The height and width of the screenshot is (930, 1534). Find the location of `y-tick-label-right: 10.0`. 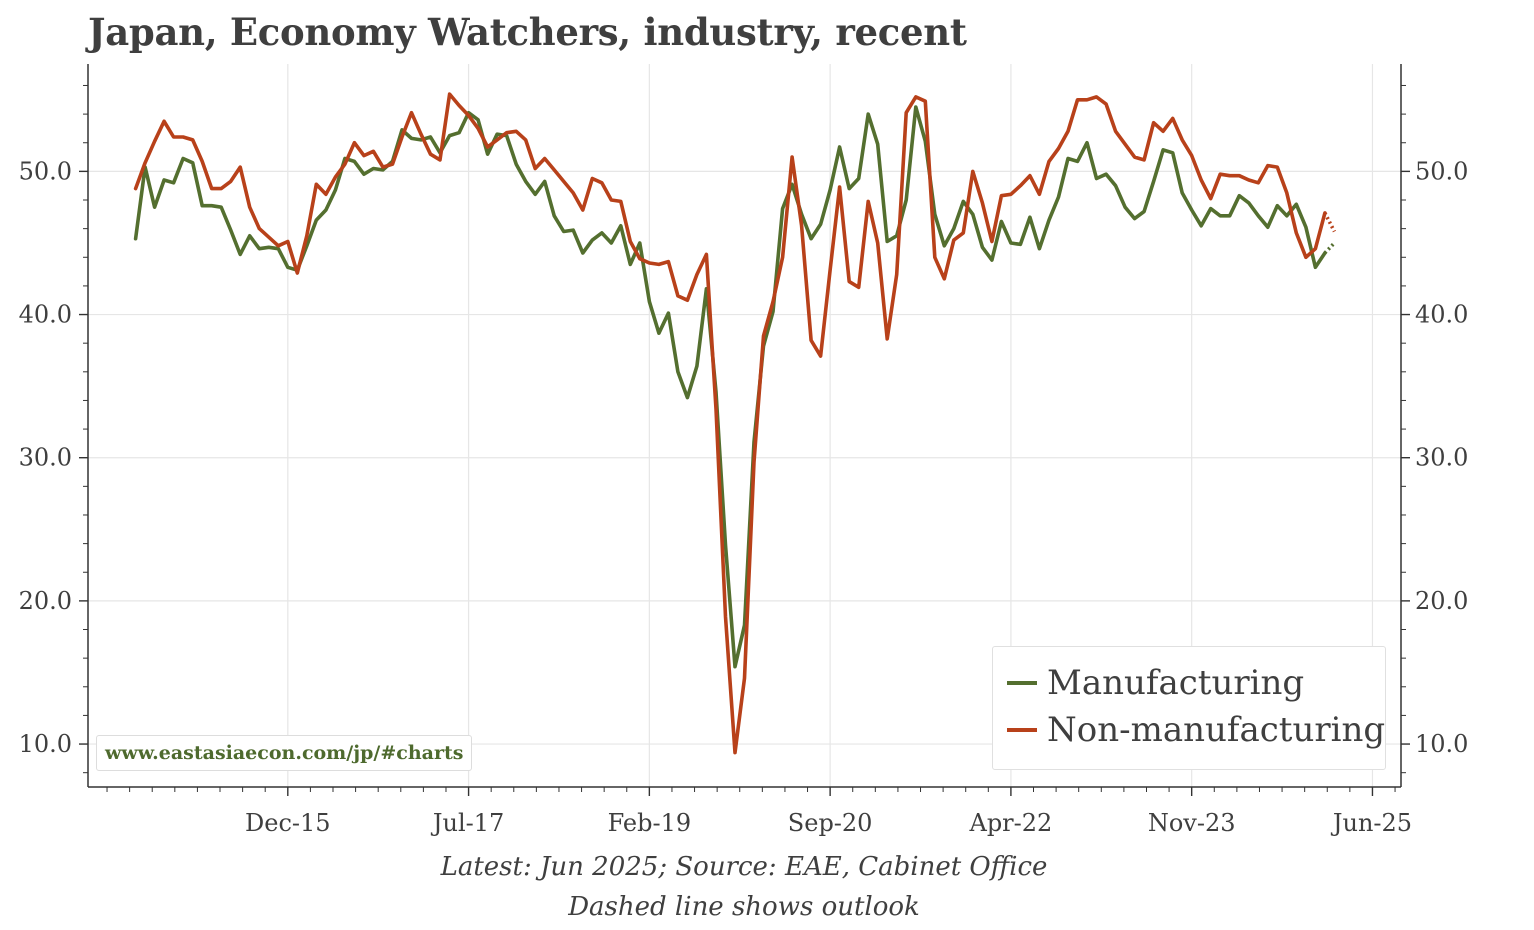

y-tick-label-right: 10.0 is located at coordinates (1441, 744).